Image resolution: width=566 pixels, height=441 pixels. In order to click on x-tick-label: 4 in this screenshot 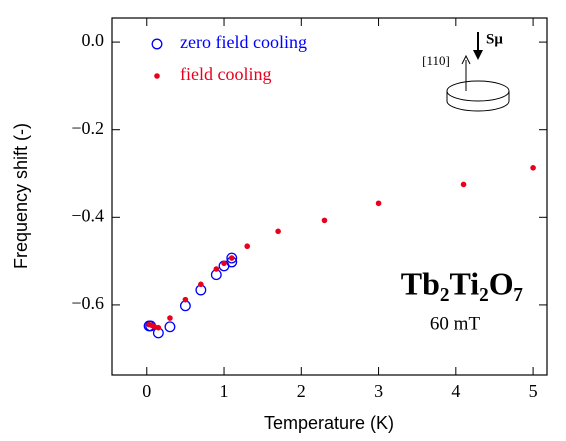, I will do `click(455, 391)`.